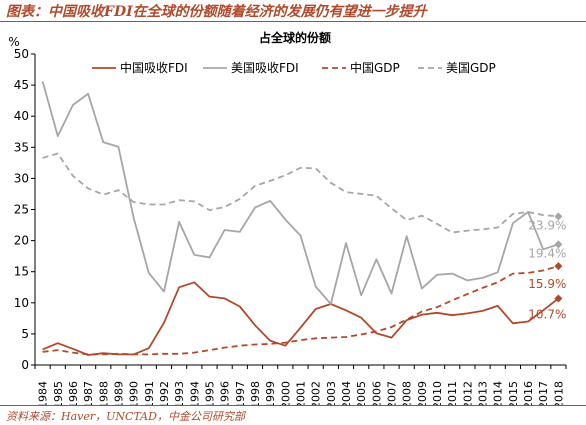 Image resolution: width=586 pixels, height=425 pixels. Describe the element at coordinates (265, 68) in the screenshot. I see `legend-label: 美国吸收FDI` at that location.